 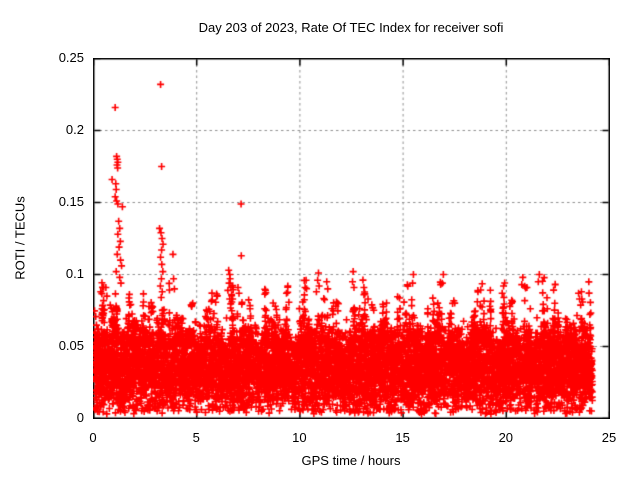 I want to click on y-tick-label: 0.15, so click(x=71, y=201).